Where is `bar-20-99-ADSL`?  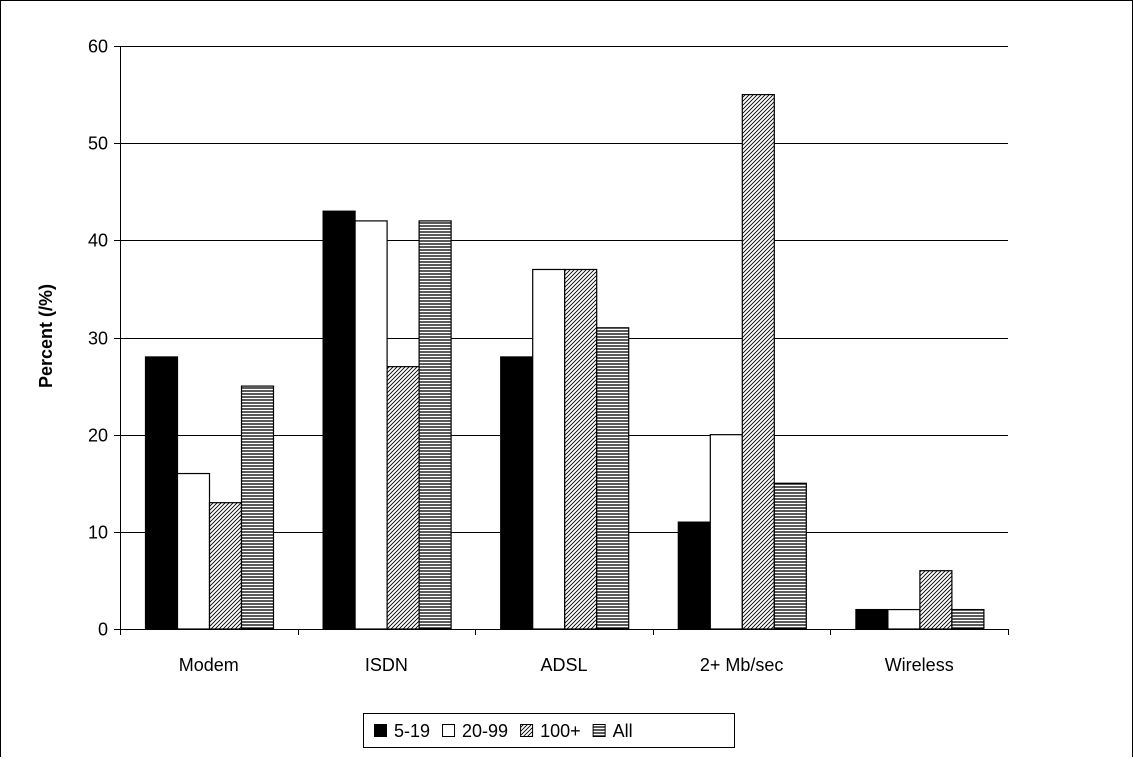 bar-20-99-ADSL is located at coordinates (549, 449).